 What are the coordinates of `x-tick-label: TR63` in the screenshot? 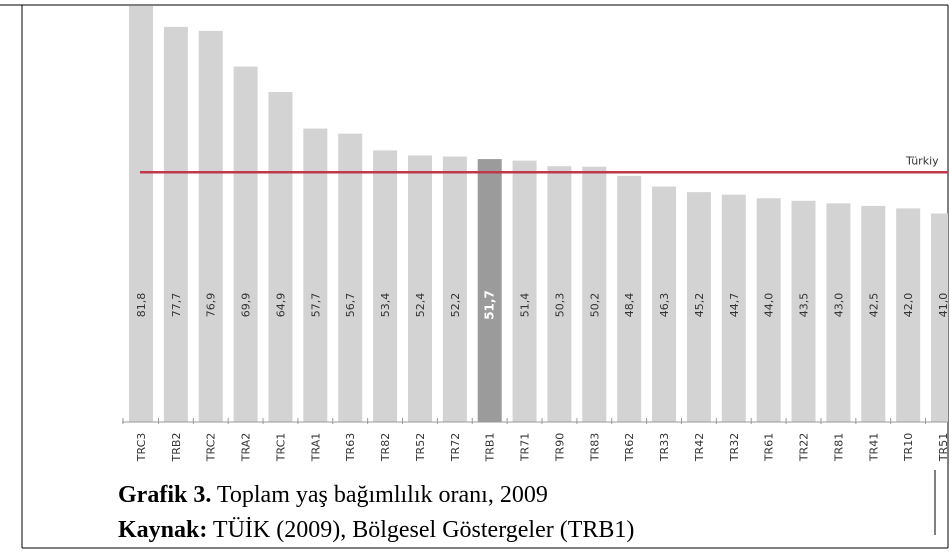 It's located at (350, 447).